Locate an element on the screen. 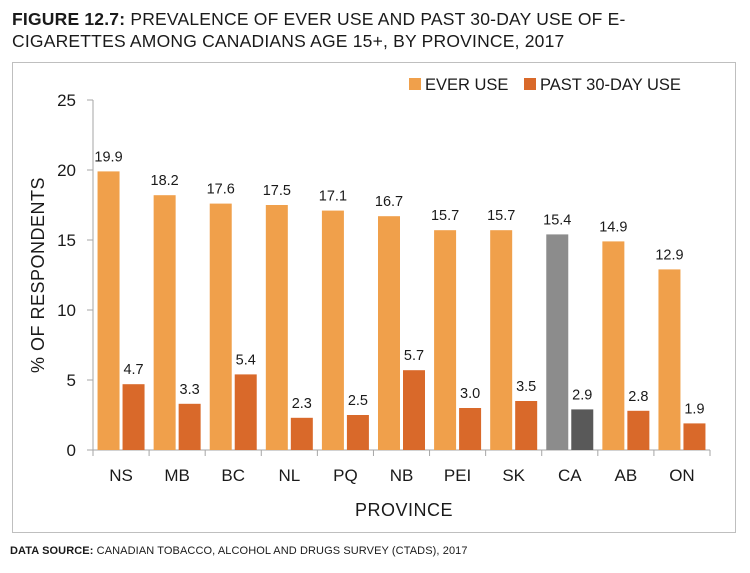  data-label-ever-use: 18.2 is located at coordinates (165, 181).